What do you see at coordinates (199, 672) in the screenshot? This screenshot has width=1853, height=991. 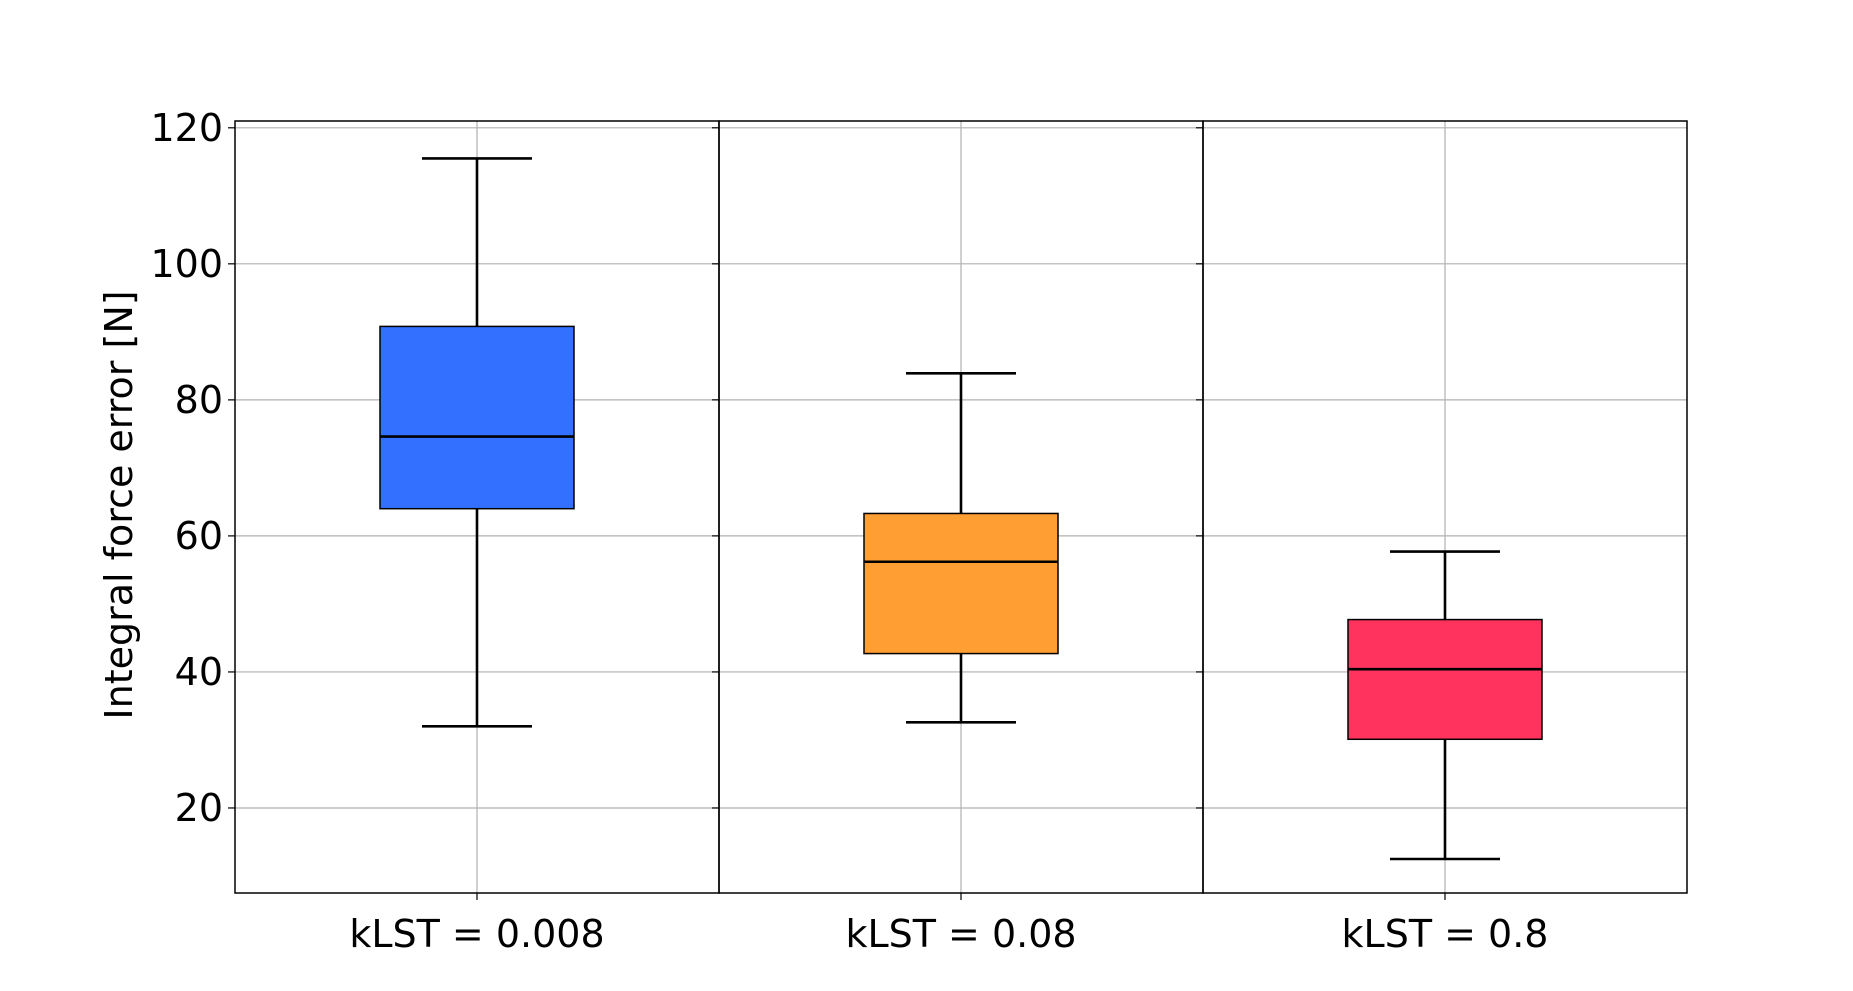 I see `y-tick-label: 40` at bounding box center [199, 672].